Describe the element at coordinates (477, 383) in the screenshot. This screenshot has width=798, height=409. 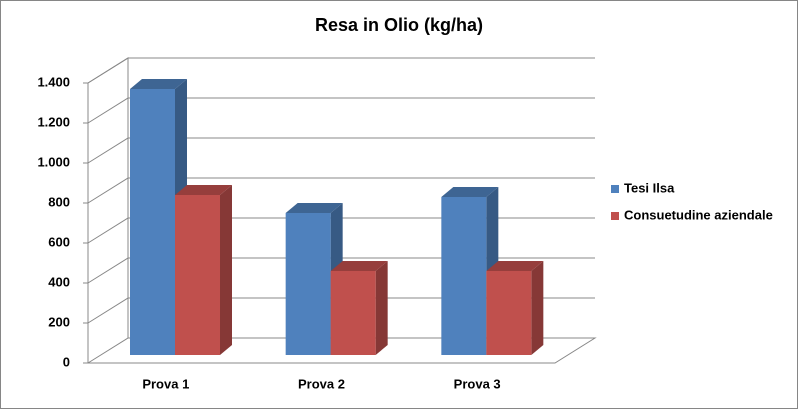
I see `x-tick-label: Prova 3` at that location.